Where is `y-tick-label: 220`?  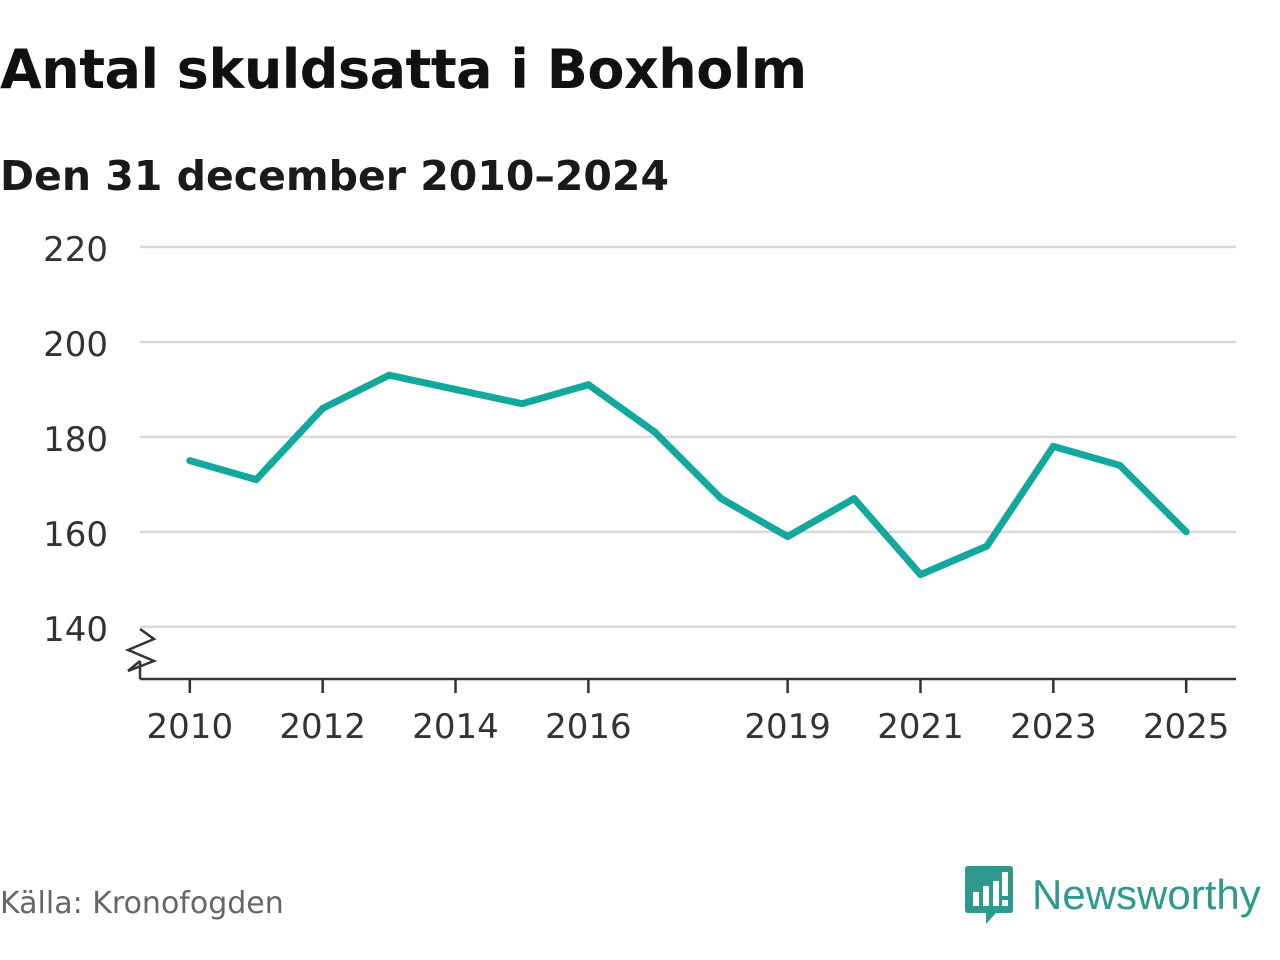
y-tick-label: 220 is located at coordinates (75, 250).